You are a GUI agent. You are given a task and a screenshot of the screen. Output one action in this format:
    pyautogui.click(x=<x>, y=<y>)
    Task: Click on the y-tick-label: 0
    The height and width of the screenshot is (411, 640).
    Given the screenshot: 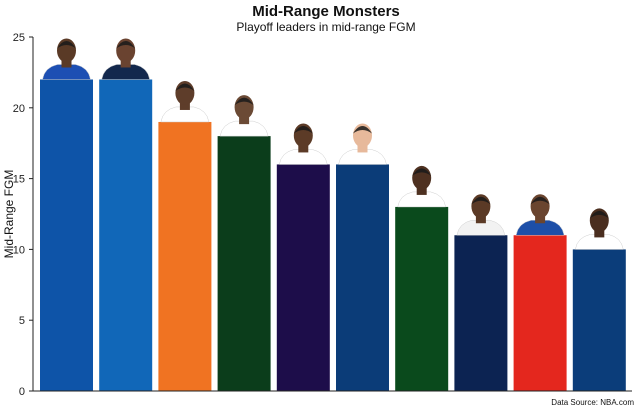 What is the action you would take?
    pyautogui.click(x=22, y=392)
    